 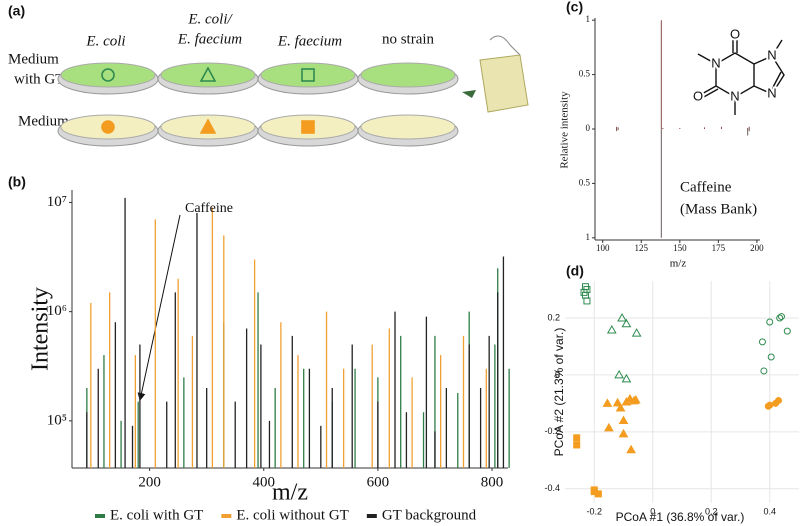 What do you see at coordinates (156, 515) in the screenshot?
I see `legend-label: E. coli with GT` at bounding box center [156, 515].